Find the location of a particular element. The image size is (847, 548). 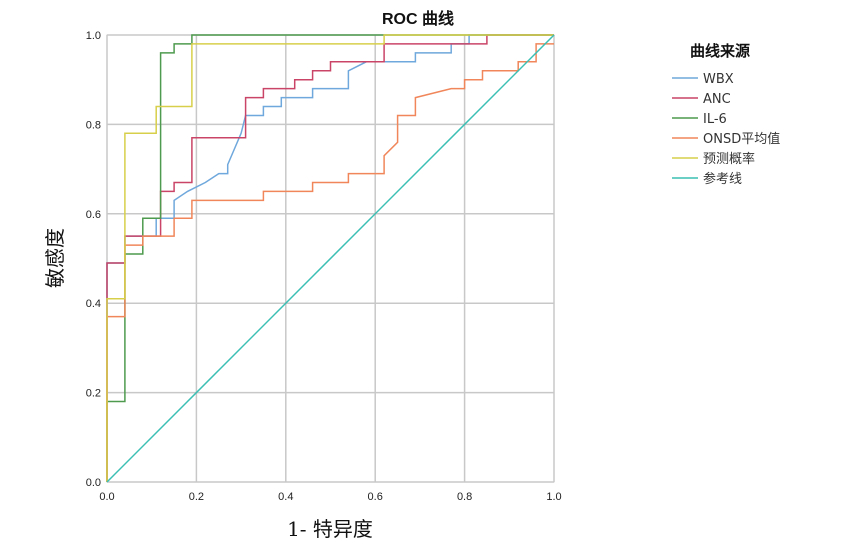

x-axis-ticks: 0.0 0.2 0.4 0.6 0.8 1.0 is located at coordinates (330, 497).